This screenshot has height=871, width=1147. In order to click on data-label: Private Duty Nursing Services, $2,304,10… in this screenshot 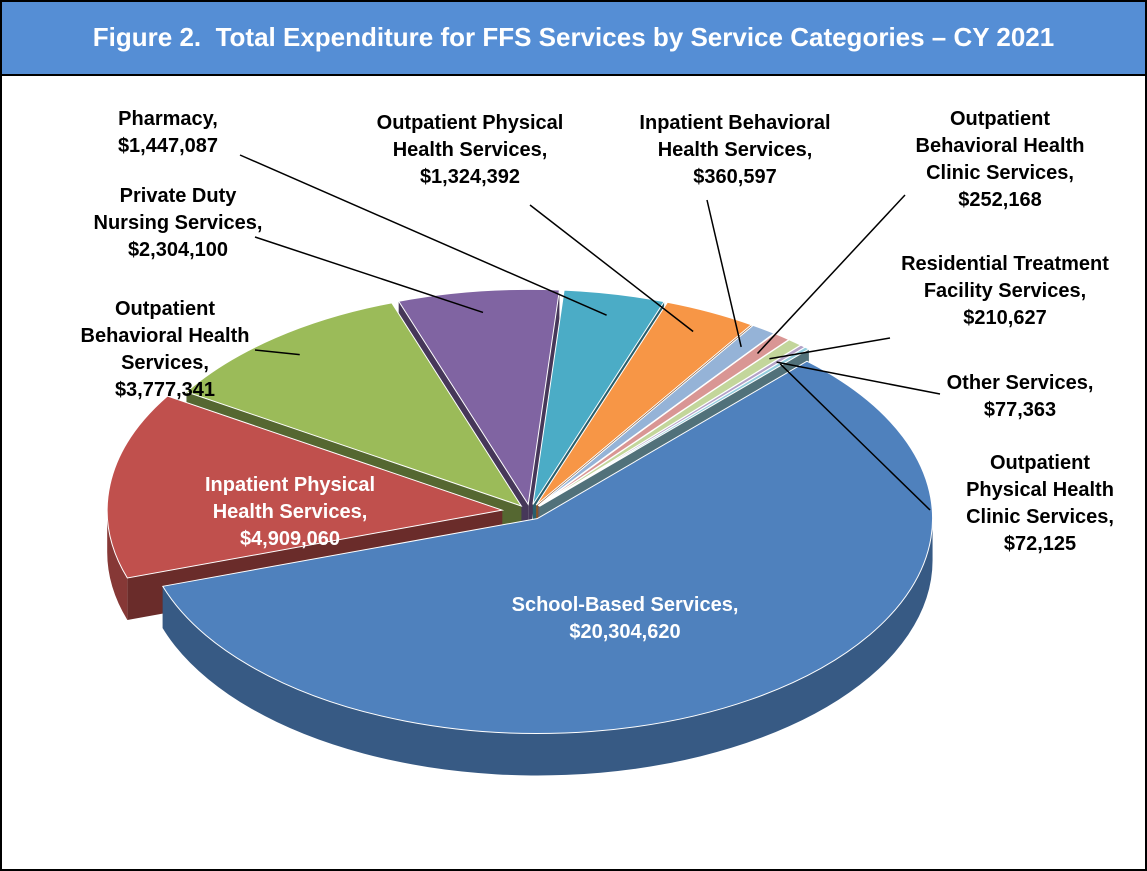, I will do `click(178, 223)`.